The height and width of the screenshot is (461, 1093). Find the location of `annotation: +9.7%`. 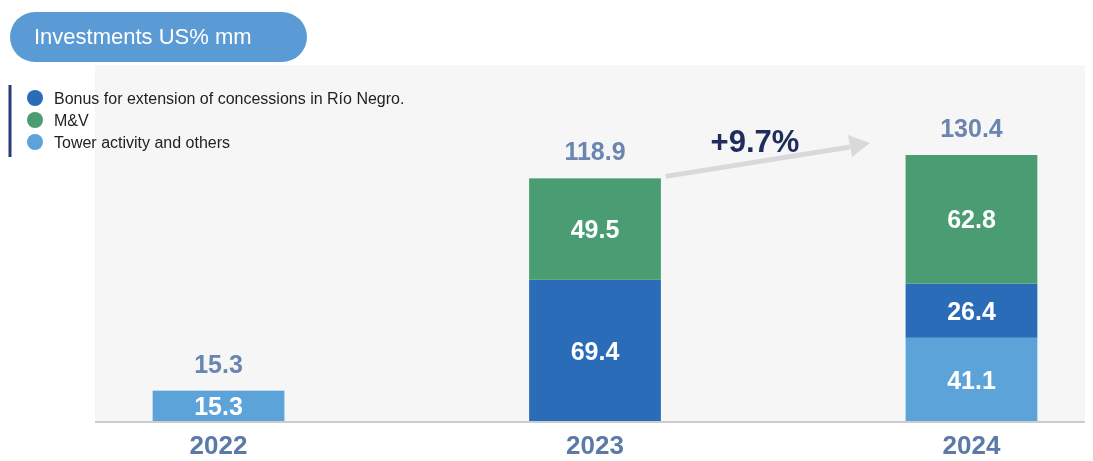

annotation: +9.7% is located at coordinates (755, 141).